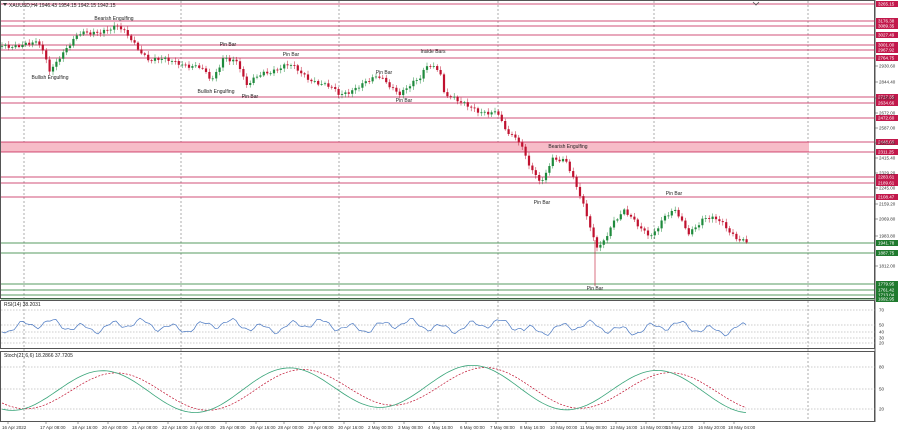 Image resolution: width=900 pixels, height=433 pixels. What do you see at coordinates (886, 58) in the screenshot?
I see `resistance-price-label: 2764.75` at bounding box center [886, 58].